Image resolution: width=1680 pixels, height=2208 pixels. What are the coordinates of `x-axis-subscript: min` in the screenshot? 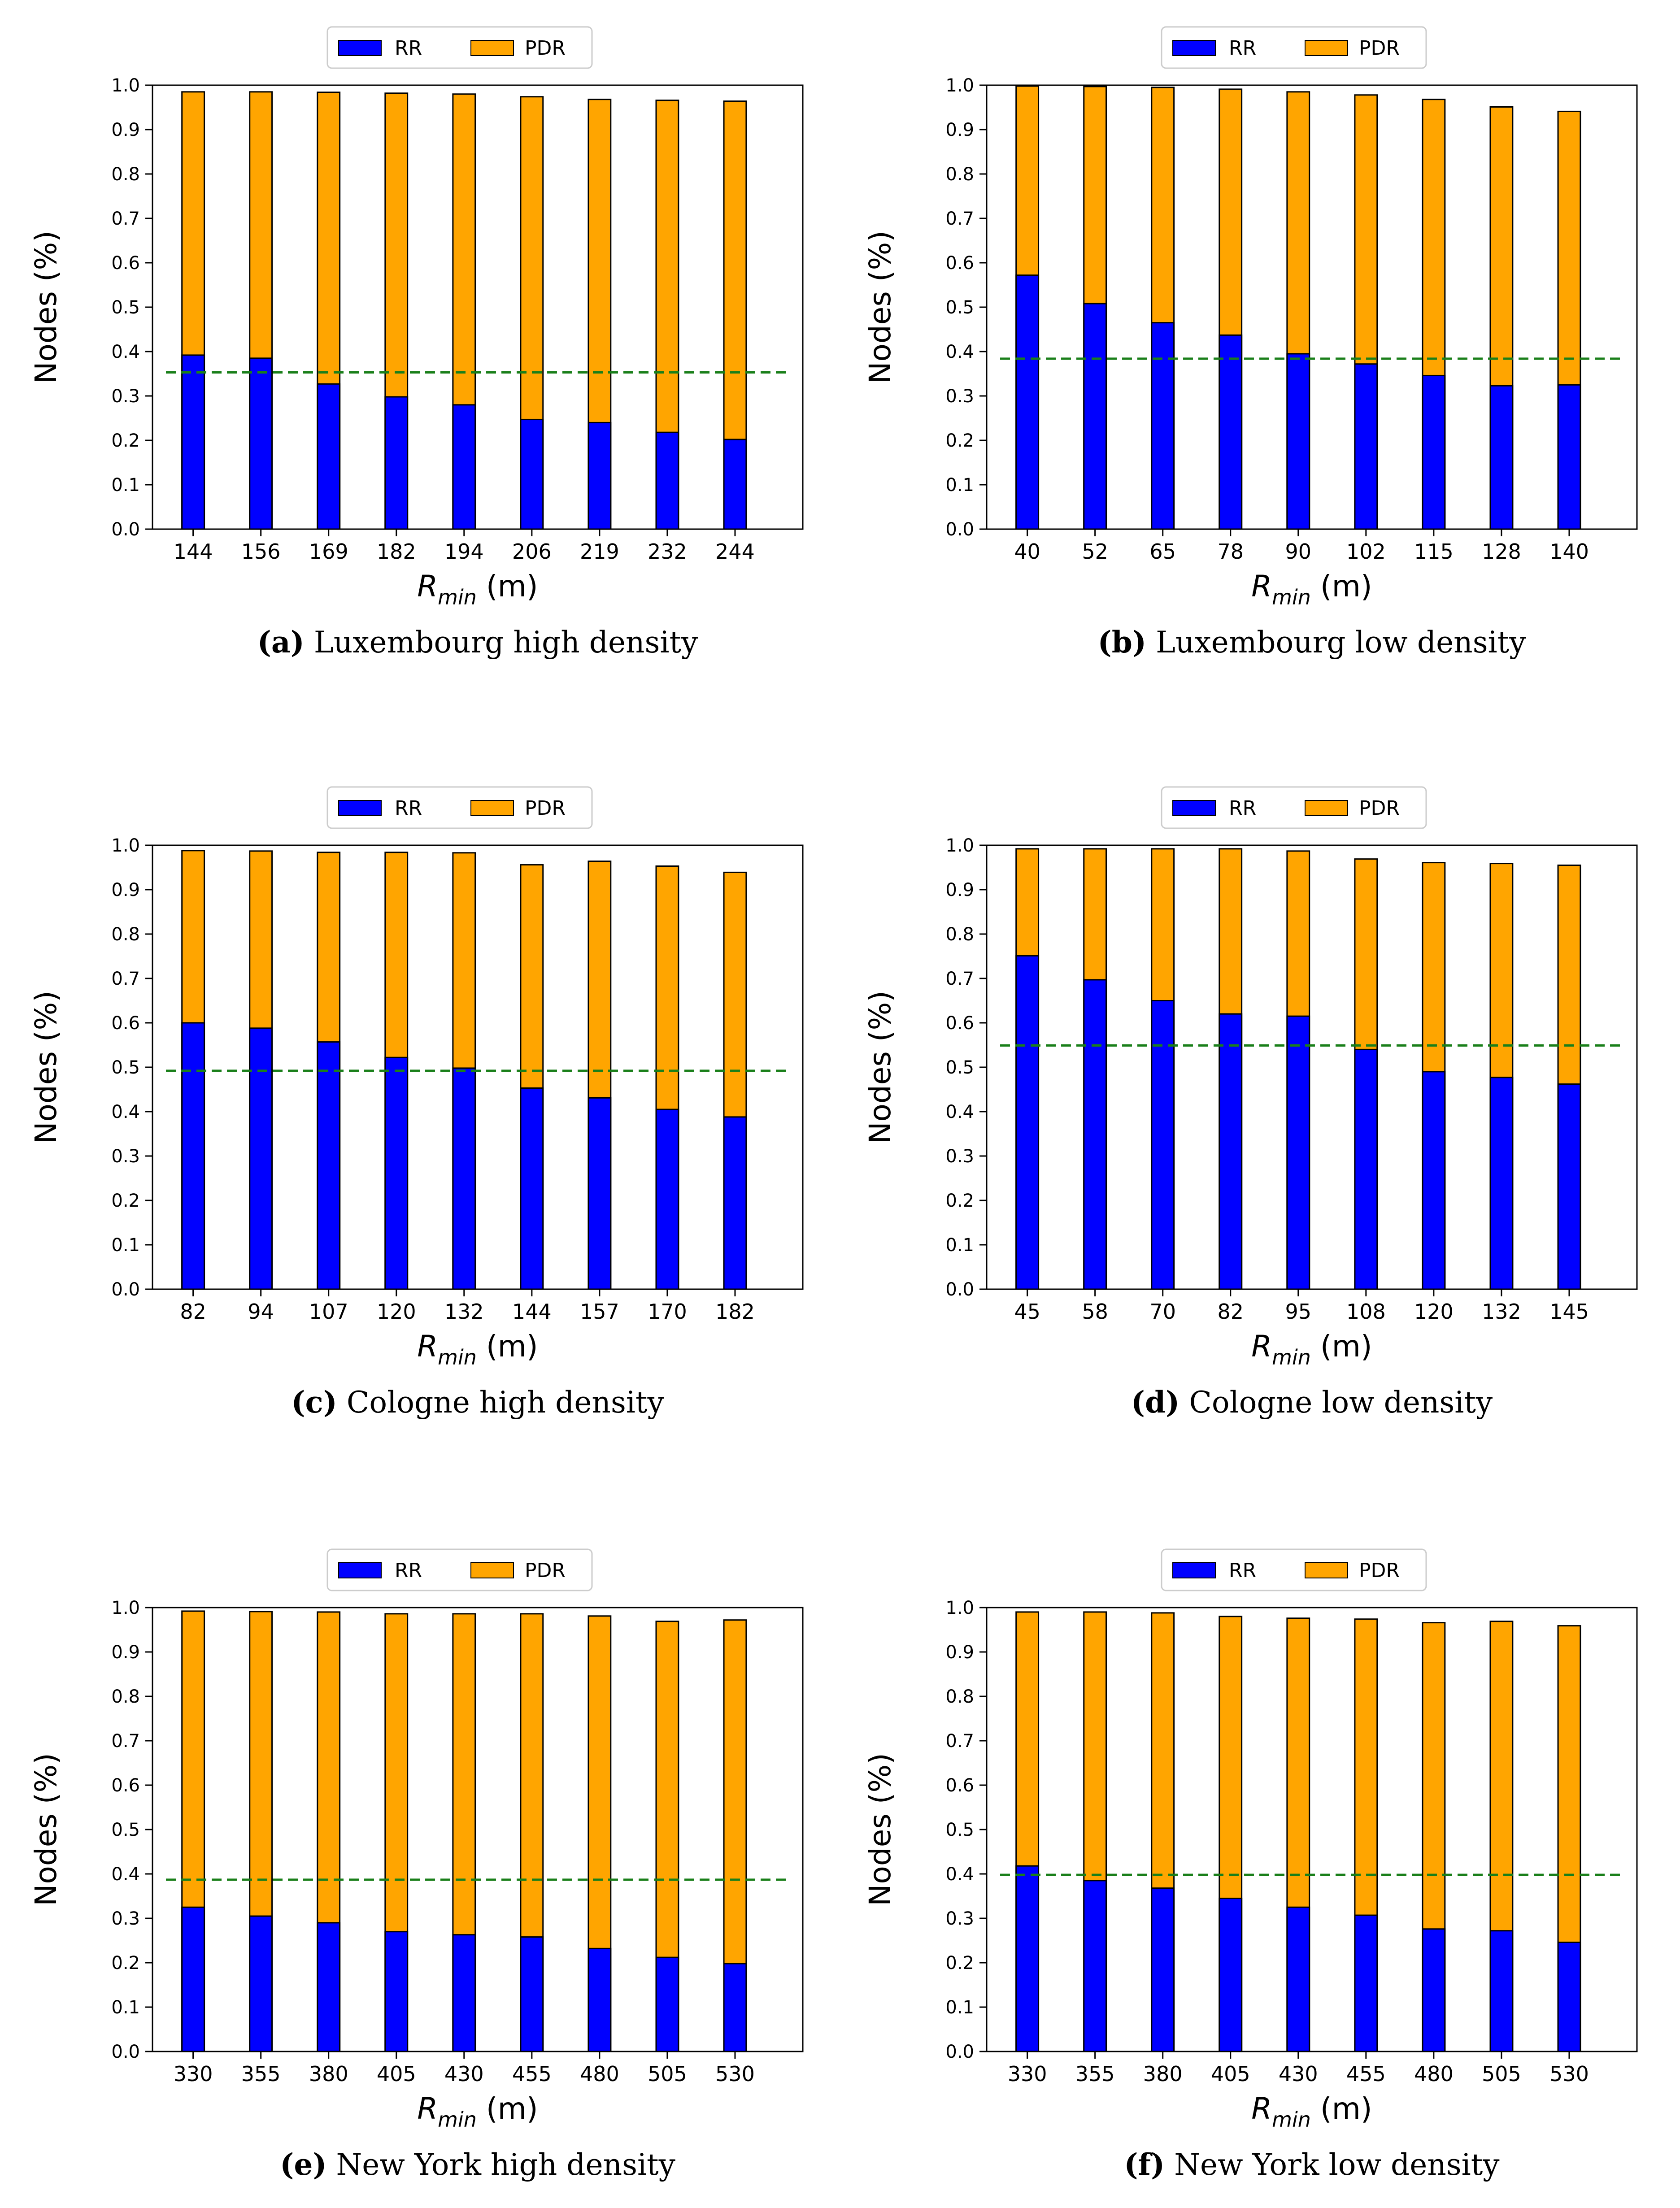 It's located at (1292, 2120).